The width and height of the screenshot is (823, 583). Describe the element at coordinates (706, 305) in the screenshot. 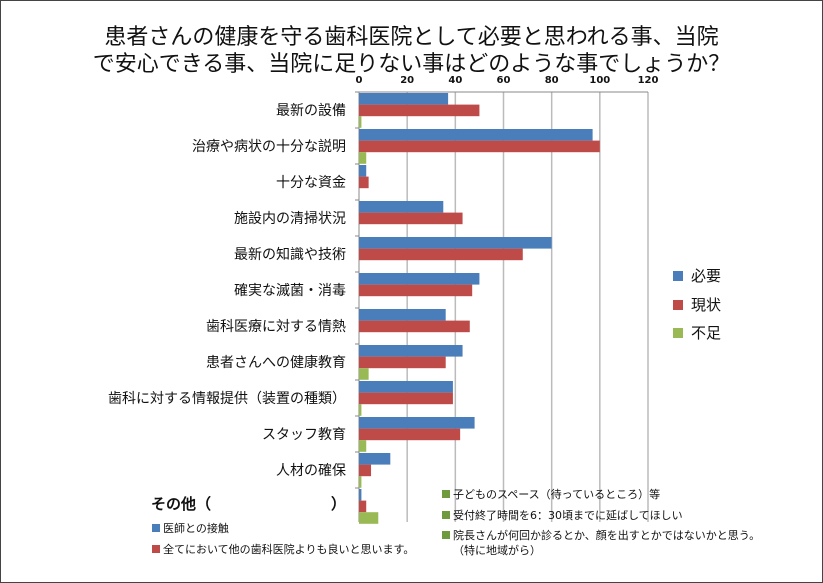

I see `legend-label: 現状` at that location.